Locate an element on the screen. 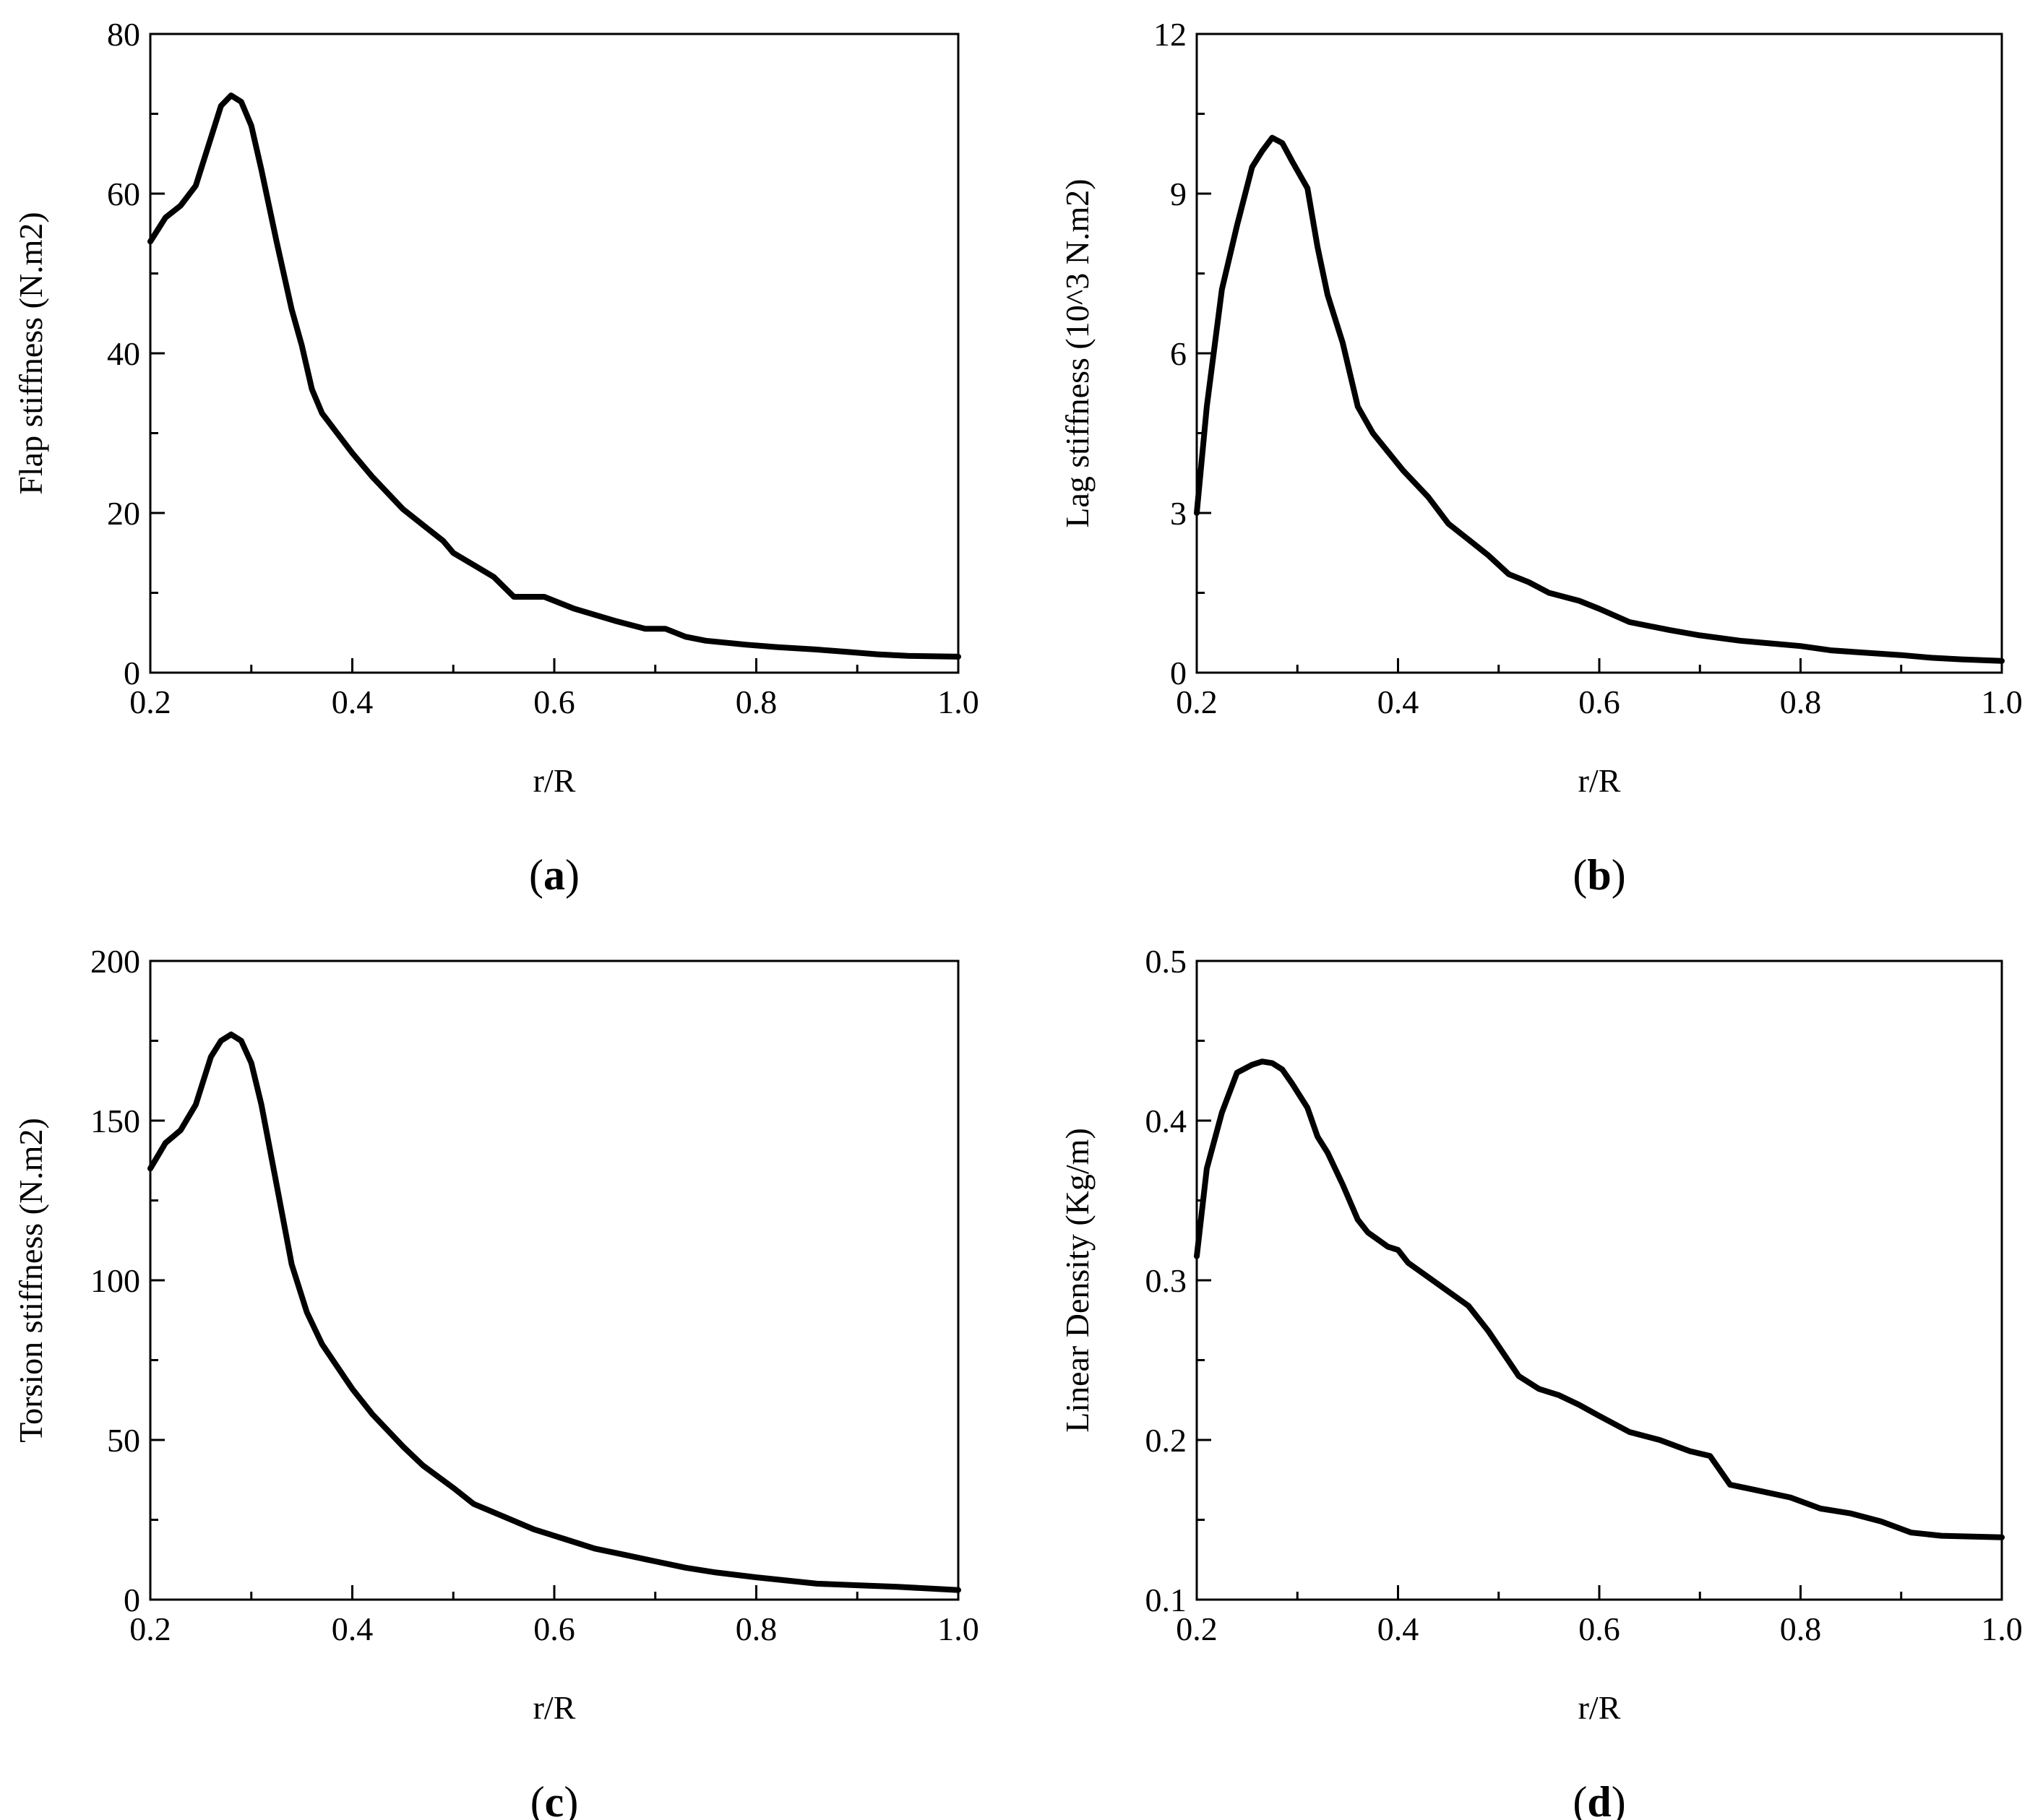 Image resolution: width=2043 pixels, height=1820 pixels. y-axis-title: Lag stiffness (10^3 N.m2) is located at coordinates (1077, 352).